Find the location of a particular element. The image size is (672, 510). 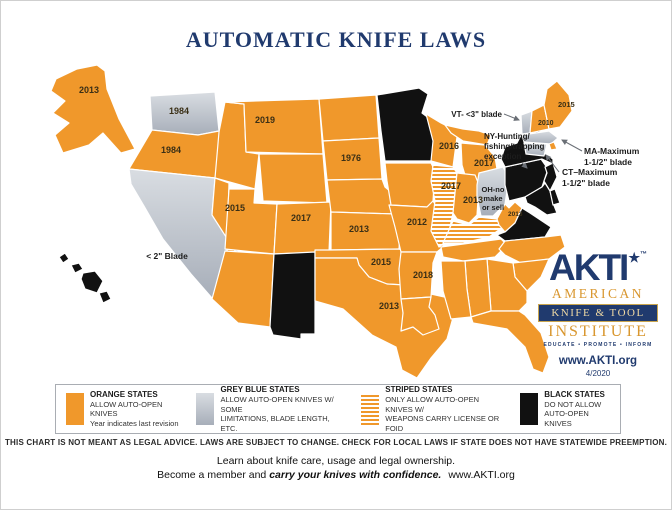

state-year-ok: 2015 is located at coordinates (381, 262).